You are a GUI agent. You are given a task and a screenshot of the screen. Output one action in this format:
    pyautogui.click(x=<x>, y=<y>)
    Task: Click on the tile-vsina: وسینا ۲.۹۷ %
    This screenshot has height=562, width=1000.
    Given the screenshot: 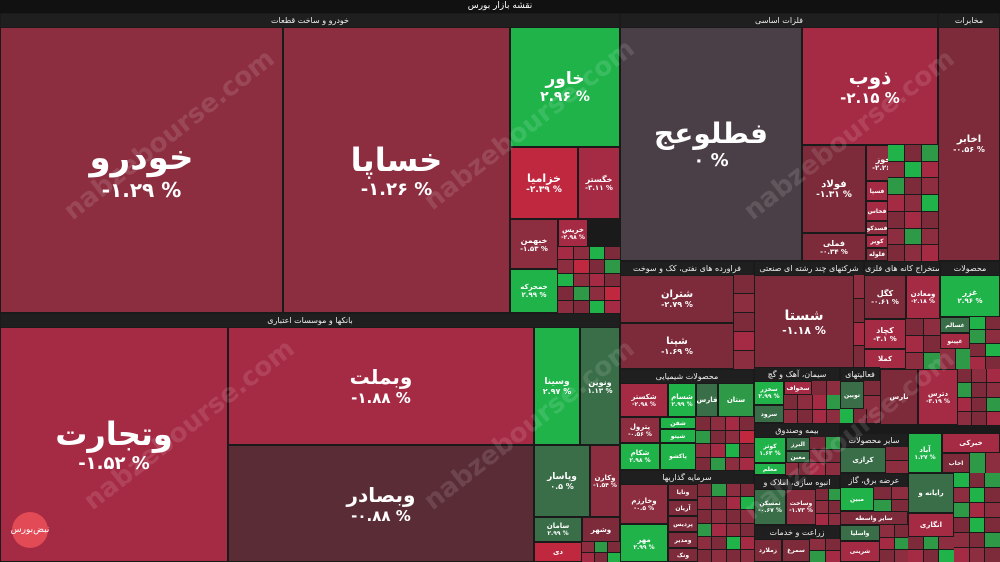 What is the action you would take?
    pyautogui.click(x=557, y=386)
    